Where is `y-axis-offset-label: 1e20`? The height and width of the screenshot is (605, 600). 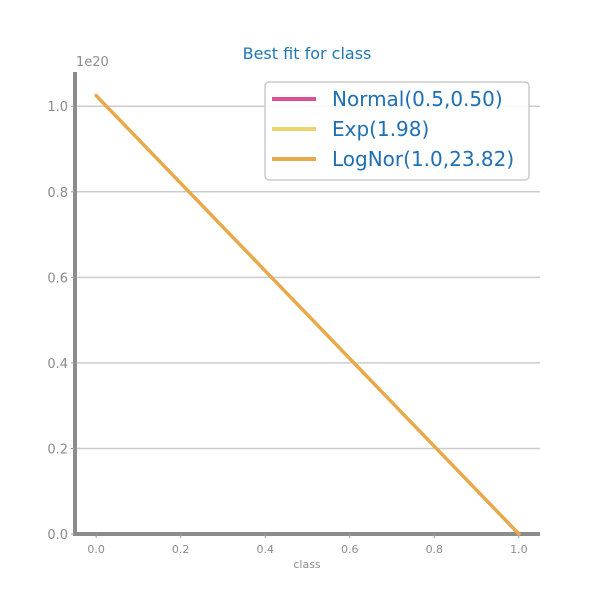
y-axis-offset-label: 1e20 is located at coordinates (92, 62).